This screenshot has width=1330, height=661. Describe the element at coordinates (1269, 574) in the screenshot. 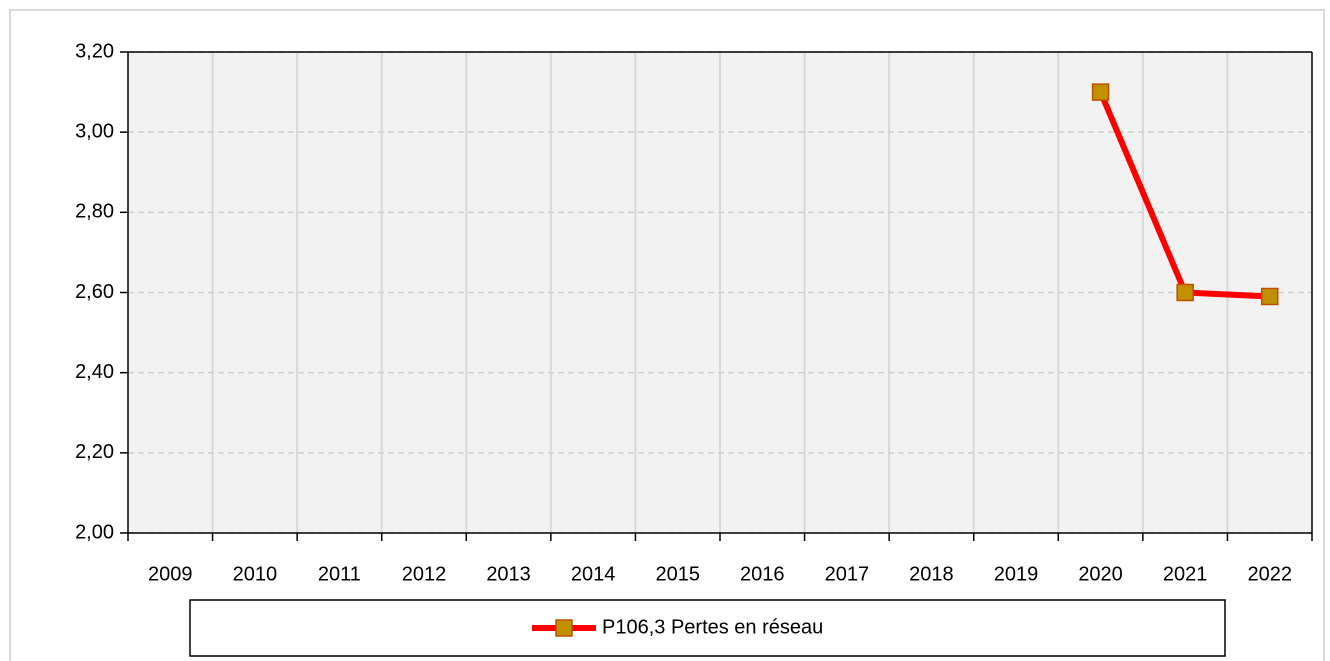

I see `x-tick-label: 2022` at that location.